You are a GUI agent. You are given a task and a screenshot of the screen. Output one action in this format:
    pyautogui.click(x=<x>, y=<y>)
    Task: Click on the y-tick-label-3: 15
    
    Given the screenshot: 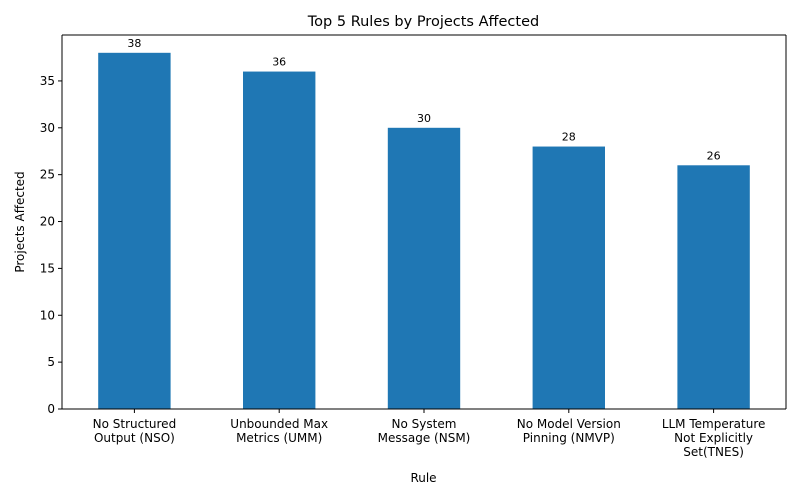 What is the action you would take?
    pyautogui.click(x=47, y=268)
    